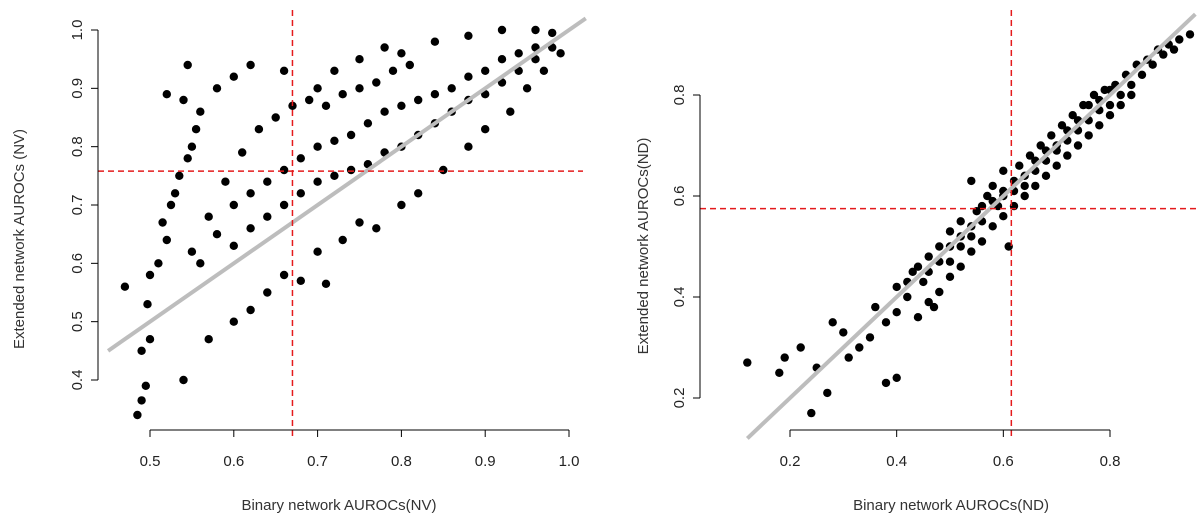 The width and height of the screenshot is (1199, 519). Describe the element at coordinates (77, 380) in the screenshot. I see `y-tick-label: 0.4` at that location.